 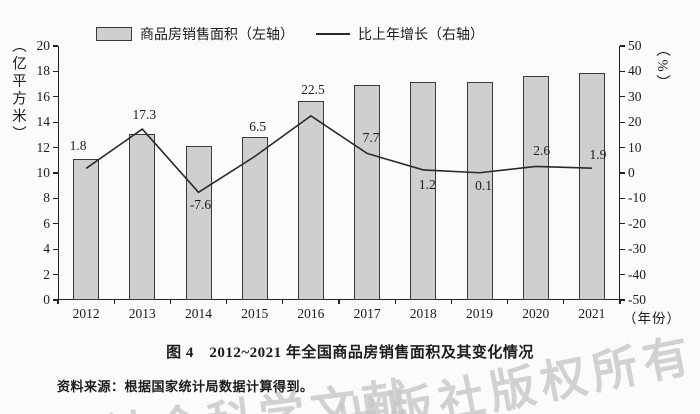 What do you see at coordinates (635, 96) in the screenshot?
I see `y-axis-right-tick-label: 30` at bounding box center [635, 96].